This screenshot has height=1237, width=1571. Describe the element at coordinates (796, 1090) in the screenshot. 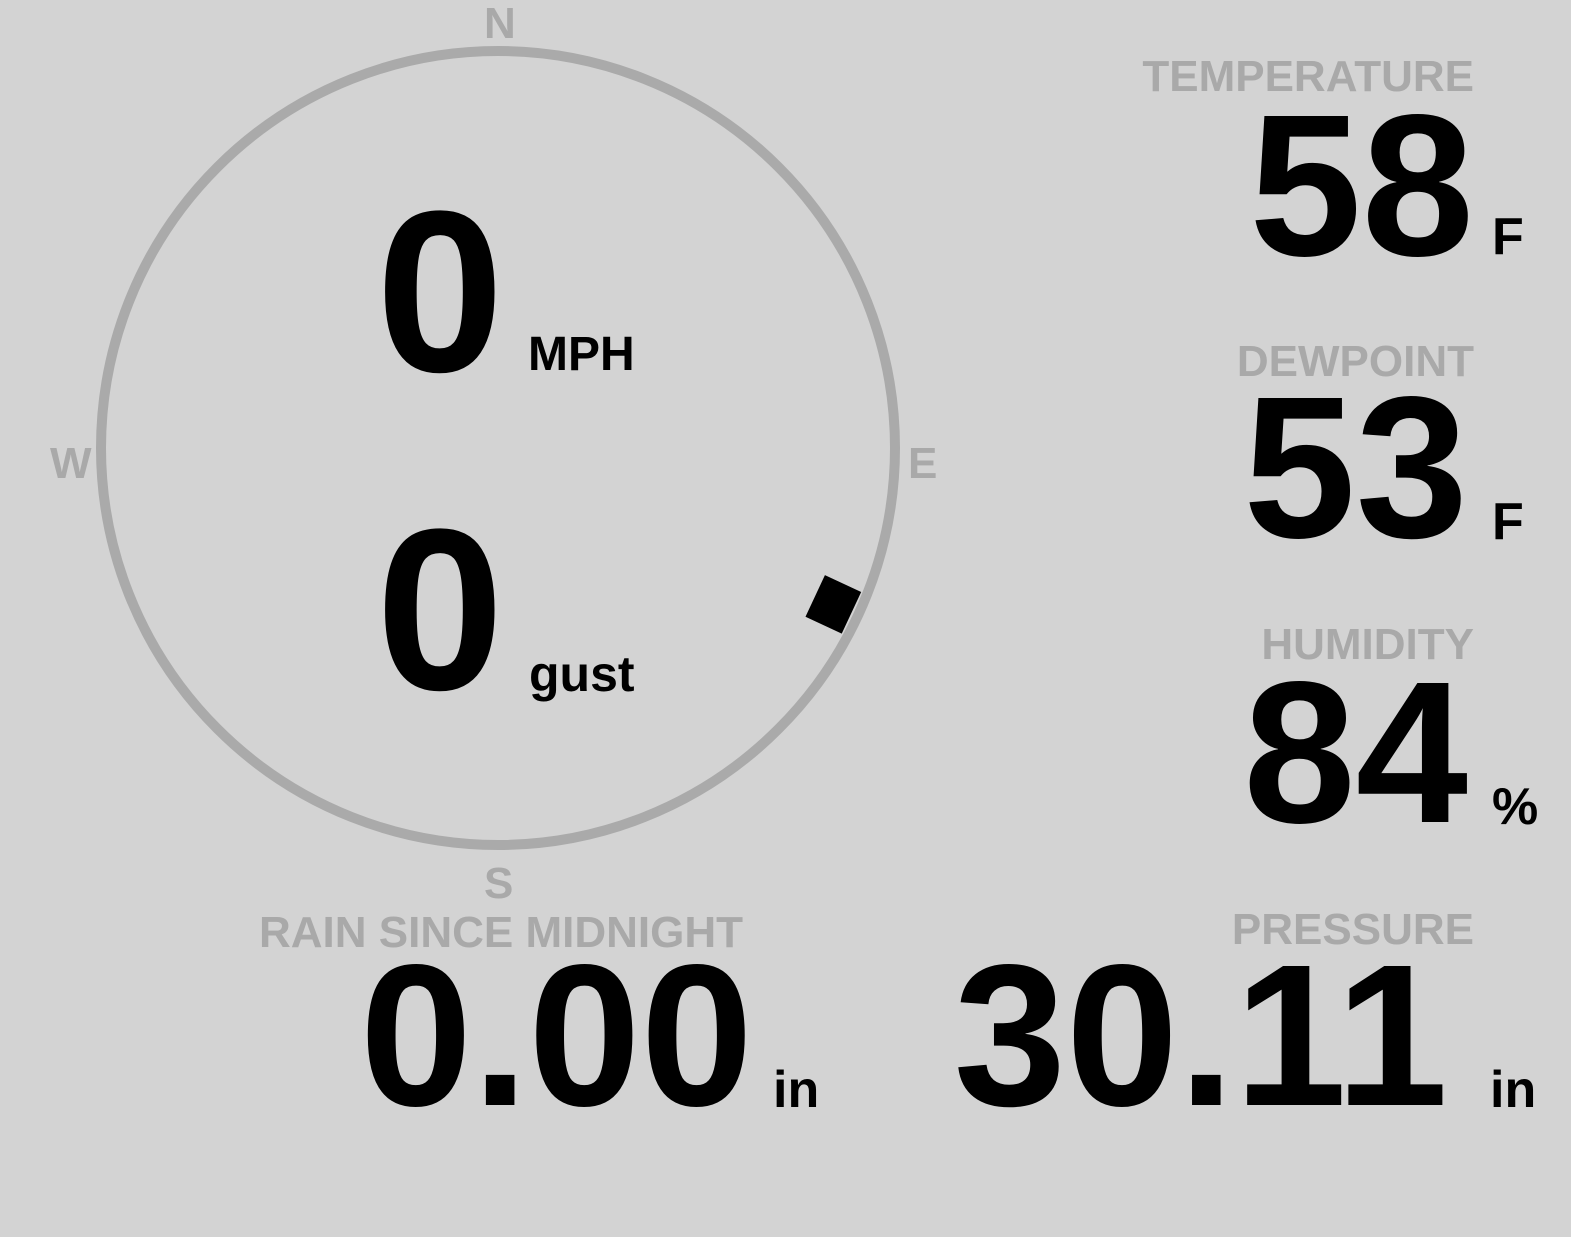

I see `rain-unit: in` at that location.